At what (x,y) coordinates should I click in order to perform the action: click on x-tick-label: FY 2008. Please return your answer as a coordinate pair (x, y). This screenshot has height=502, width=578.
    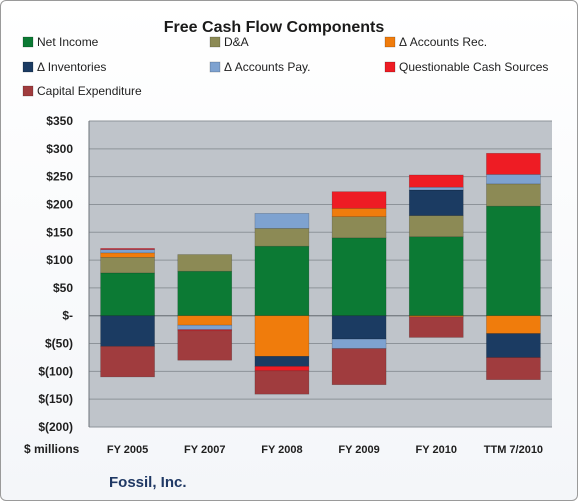
    Looking at the image, I should click on (281, 450).